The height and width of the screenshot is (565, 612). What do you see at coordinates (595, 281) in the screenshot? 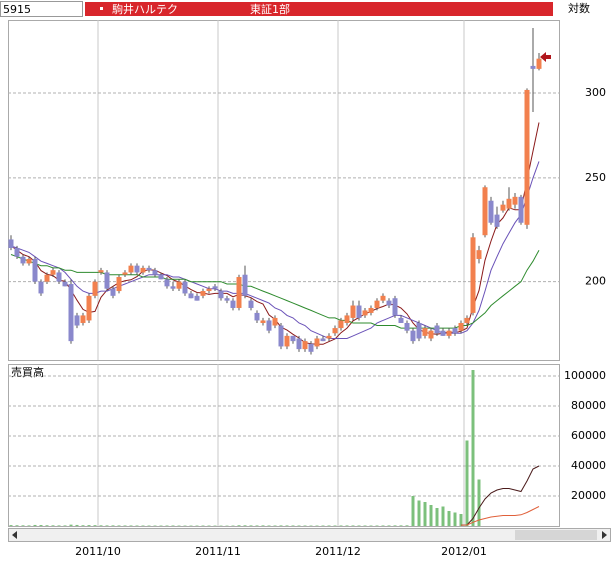
I see `y-tick-label: 200` at bounding box center [595, 281].